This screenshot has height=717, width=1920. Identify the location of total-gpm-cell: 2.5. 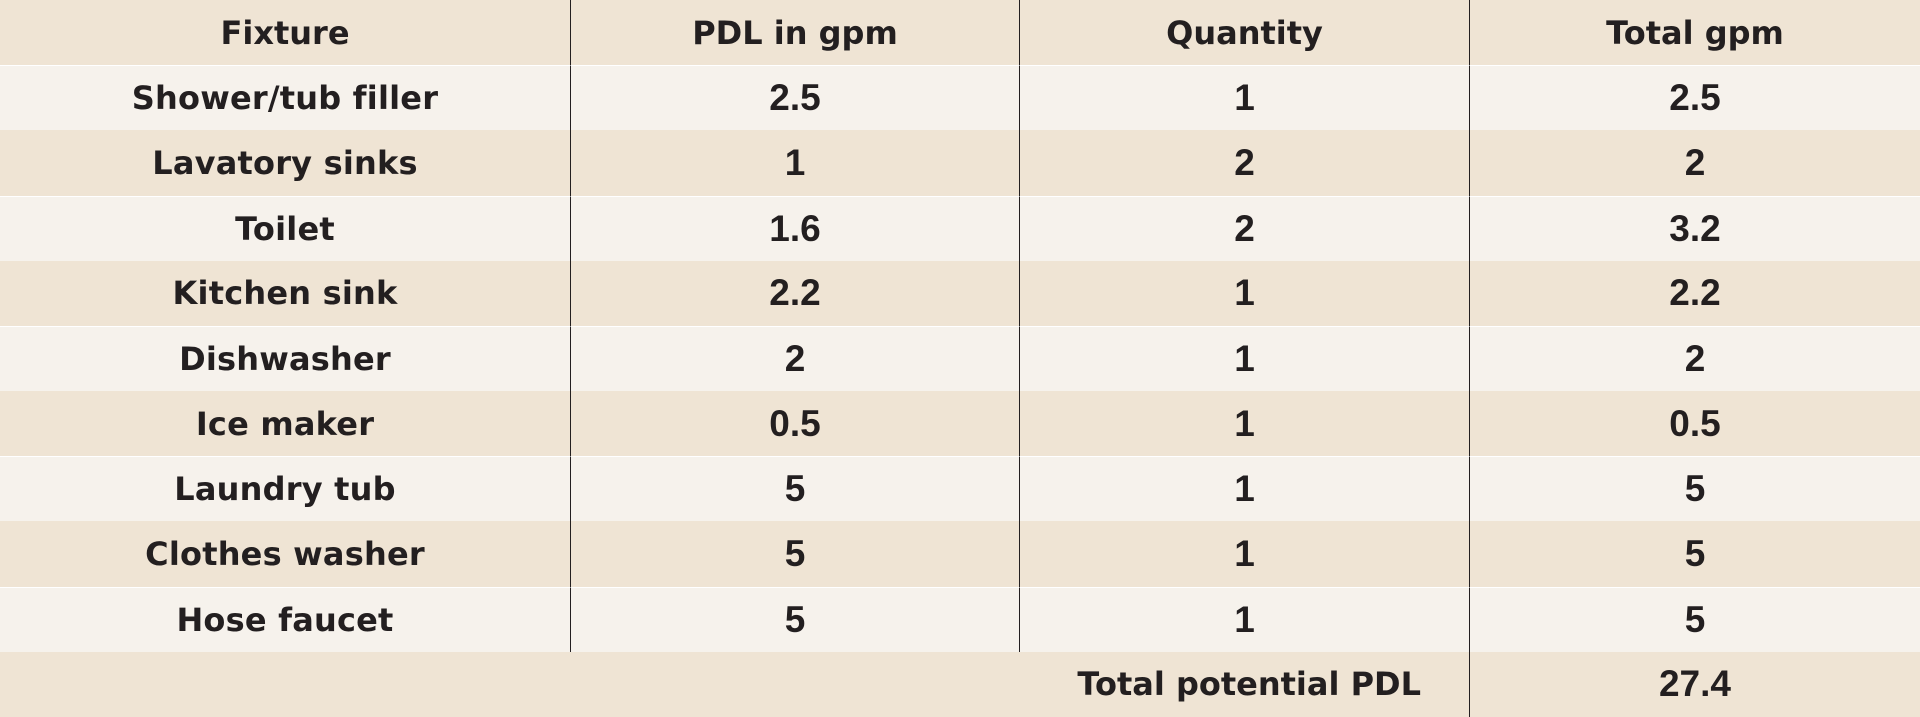
(1694, 98).